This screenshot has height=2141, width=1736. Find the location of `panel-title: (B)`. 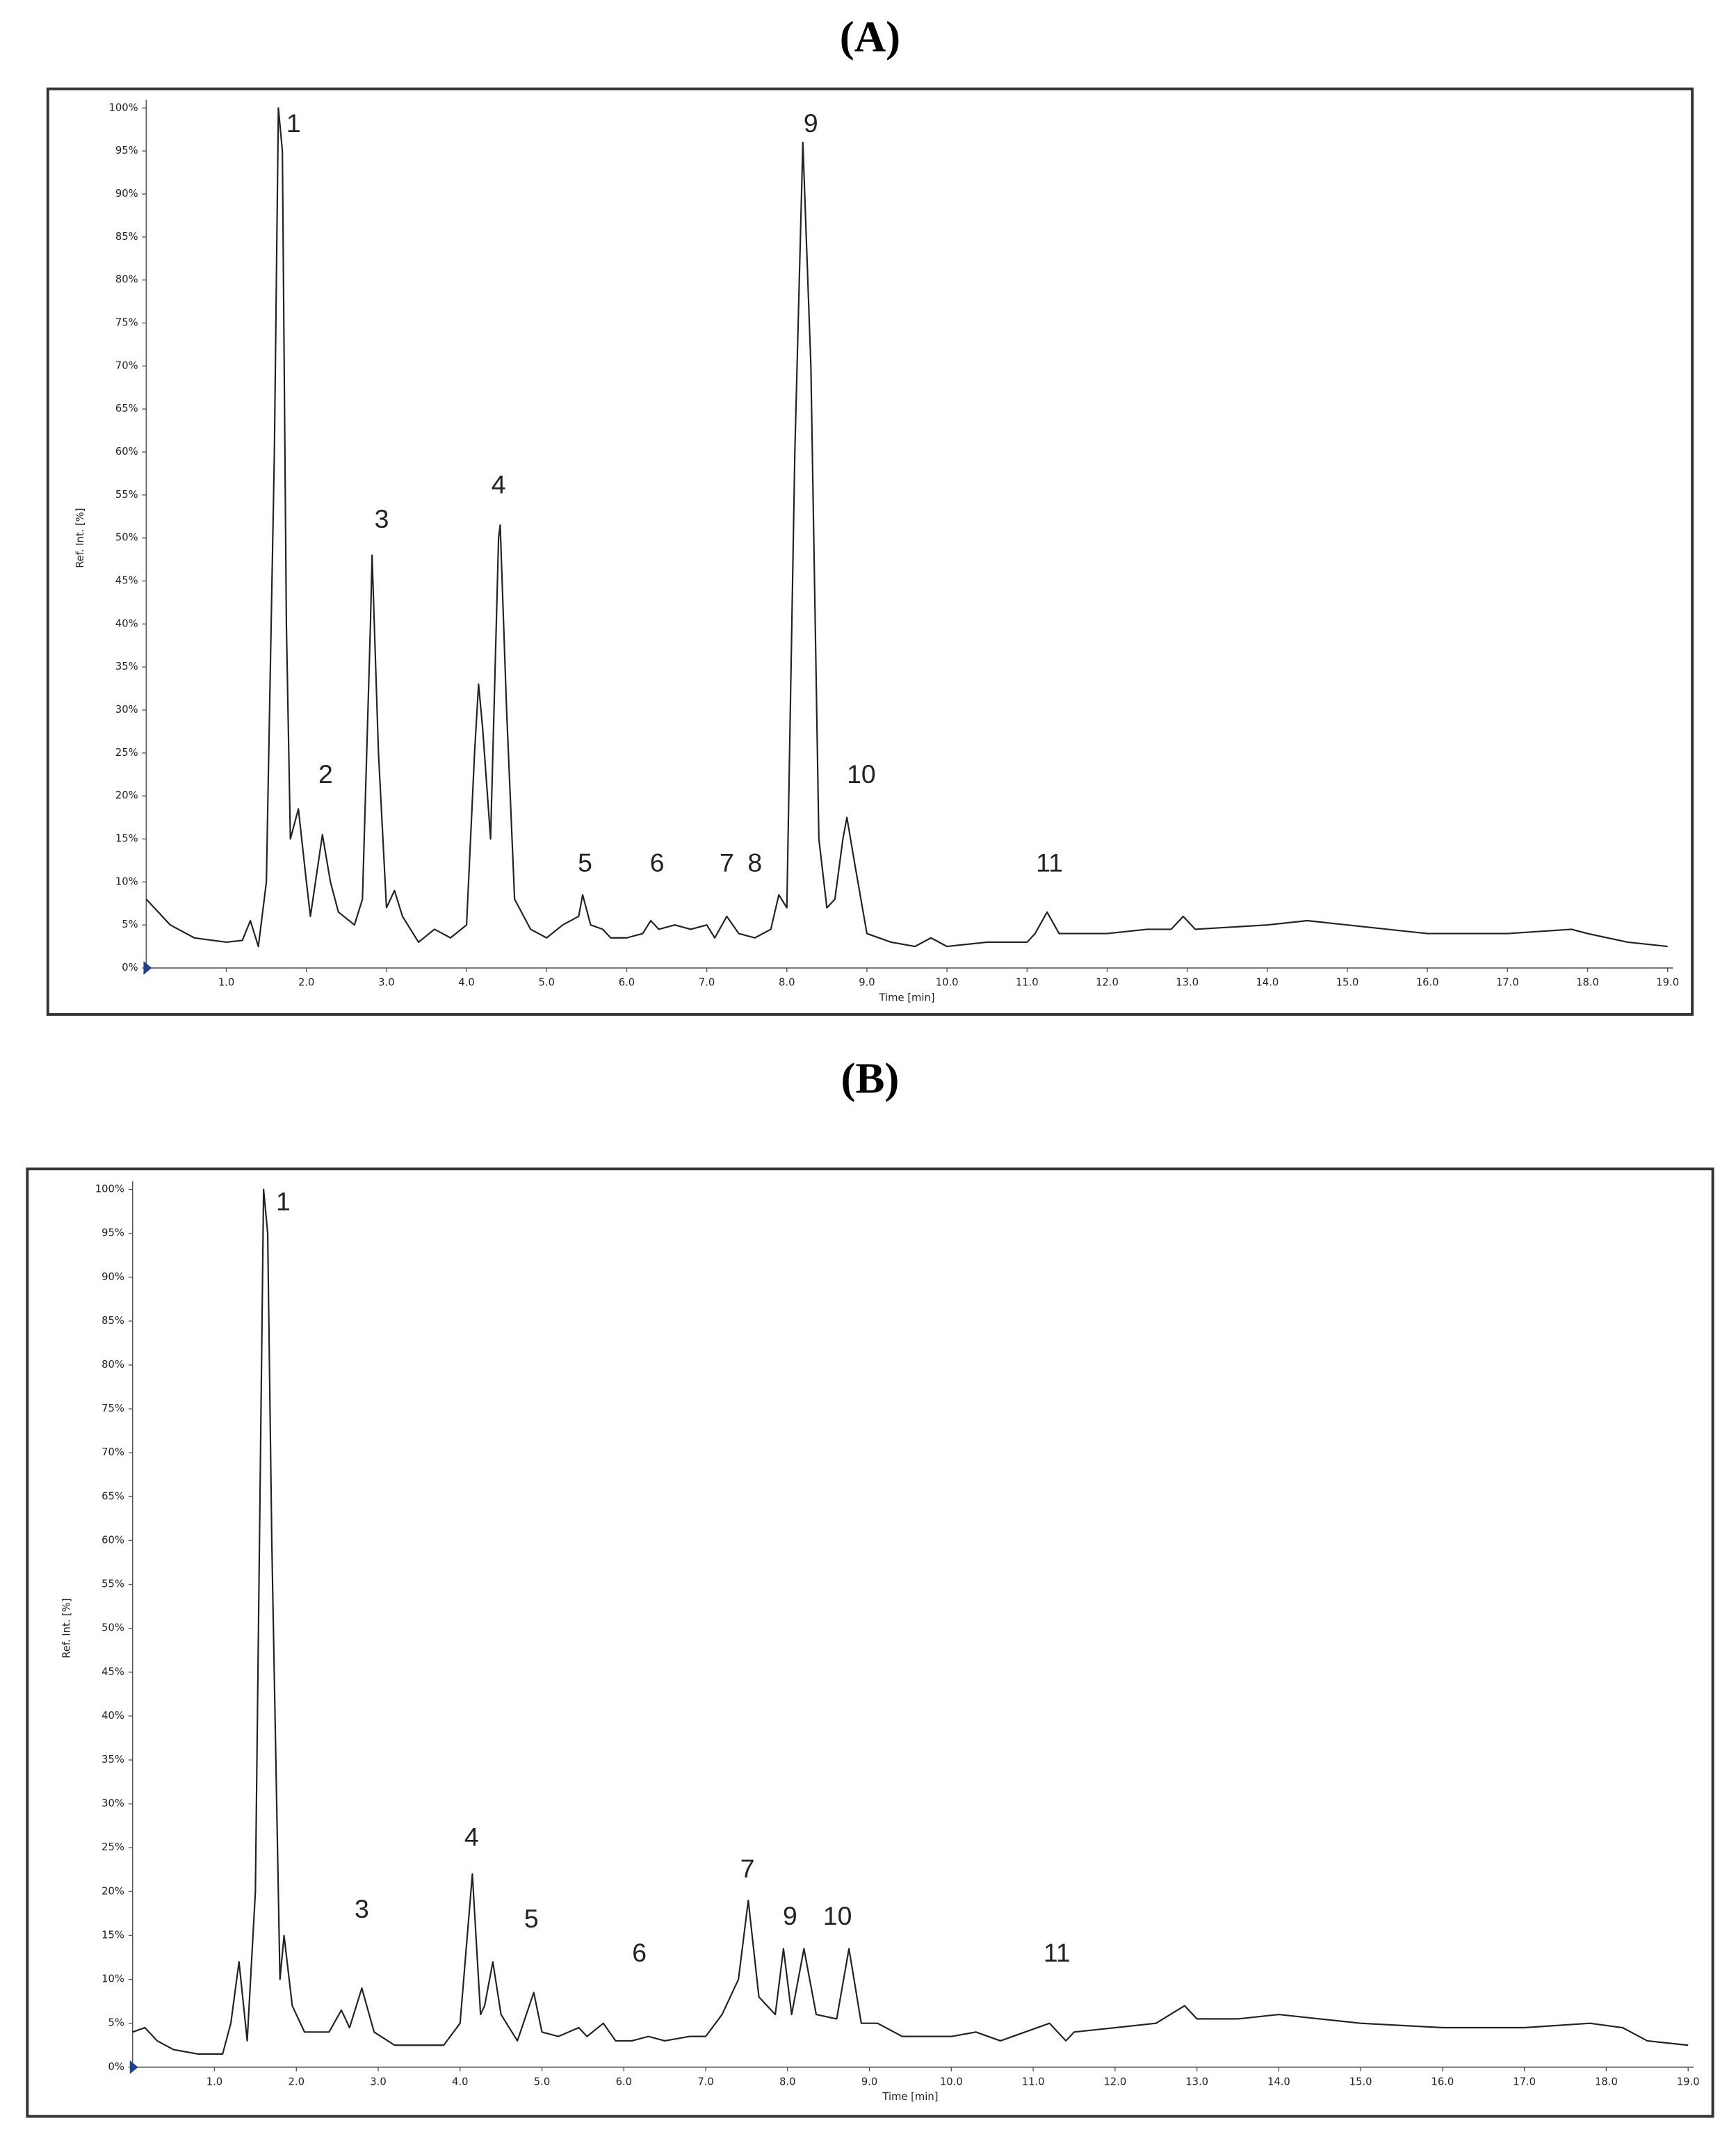

panel-title: (B) is located at coordinates (870, 1078).